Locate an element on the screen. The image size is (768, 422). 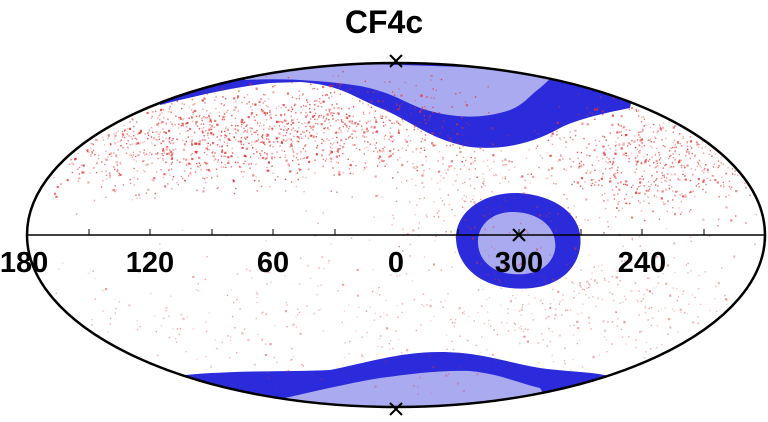
marker-center is located at coordinates (519, 235).